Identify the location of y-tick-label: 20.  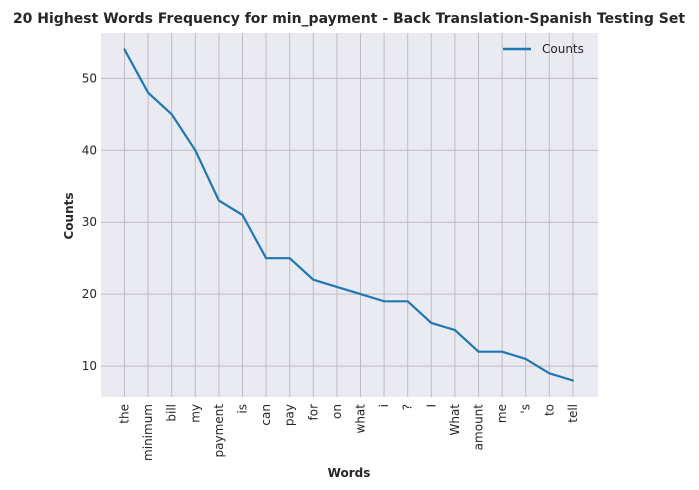
(89, 294).